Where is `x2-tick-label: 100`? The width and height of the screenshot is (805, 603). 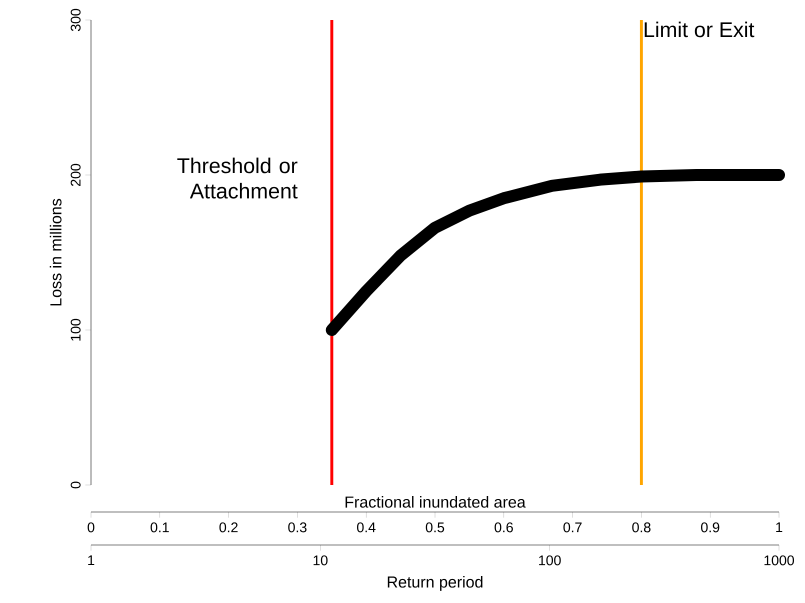
x2-tick-label: 100 is located at coordinates (550, 560).